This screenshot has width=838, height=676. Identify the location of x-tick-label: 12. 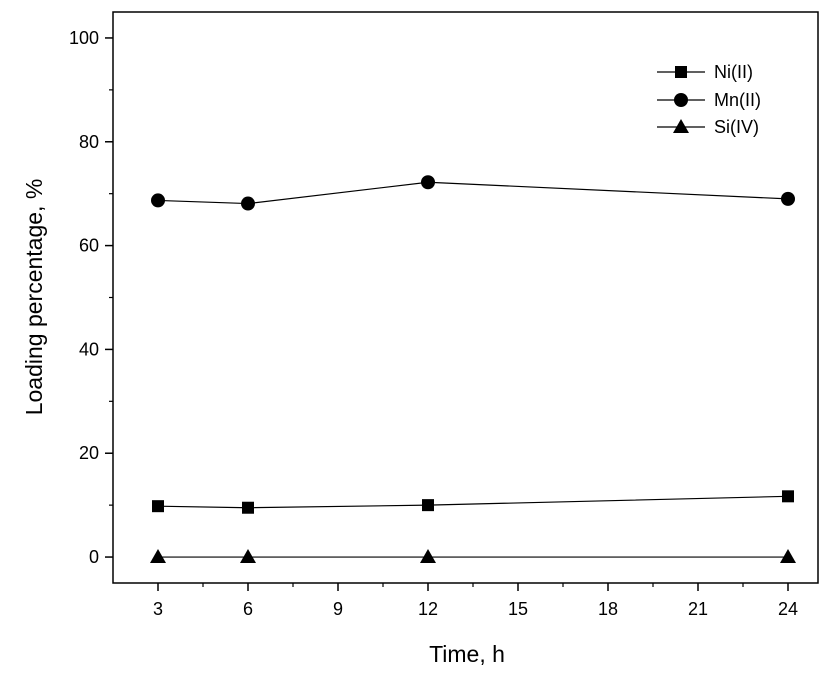
(428, 609).